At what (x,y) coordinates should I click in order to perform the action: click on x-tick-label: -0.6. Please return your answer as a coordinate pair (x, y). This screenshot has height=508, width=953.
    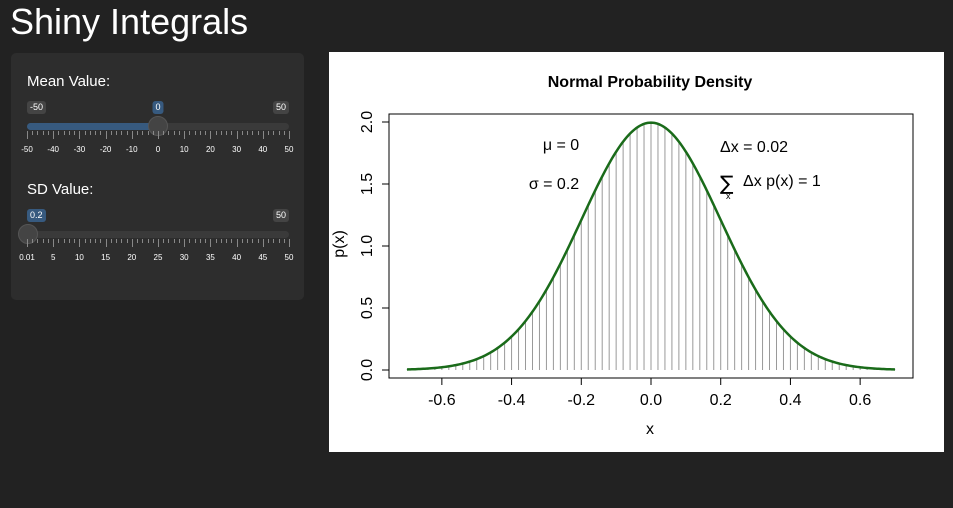
    Looking at the image, I should click on (442, 400).